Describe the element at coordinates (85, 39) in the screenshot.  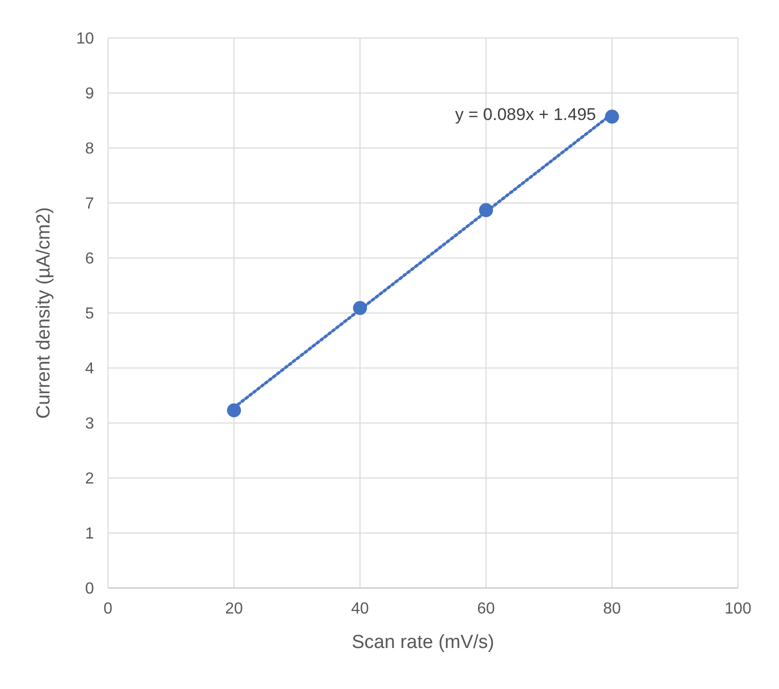
I see `y-tick-label: 10` at that location.